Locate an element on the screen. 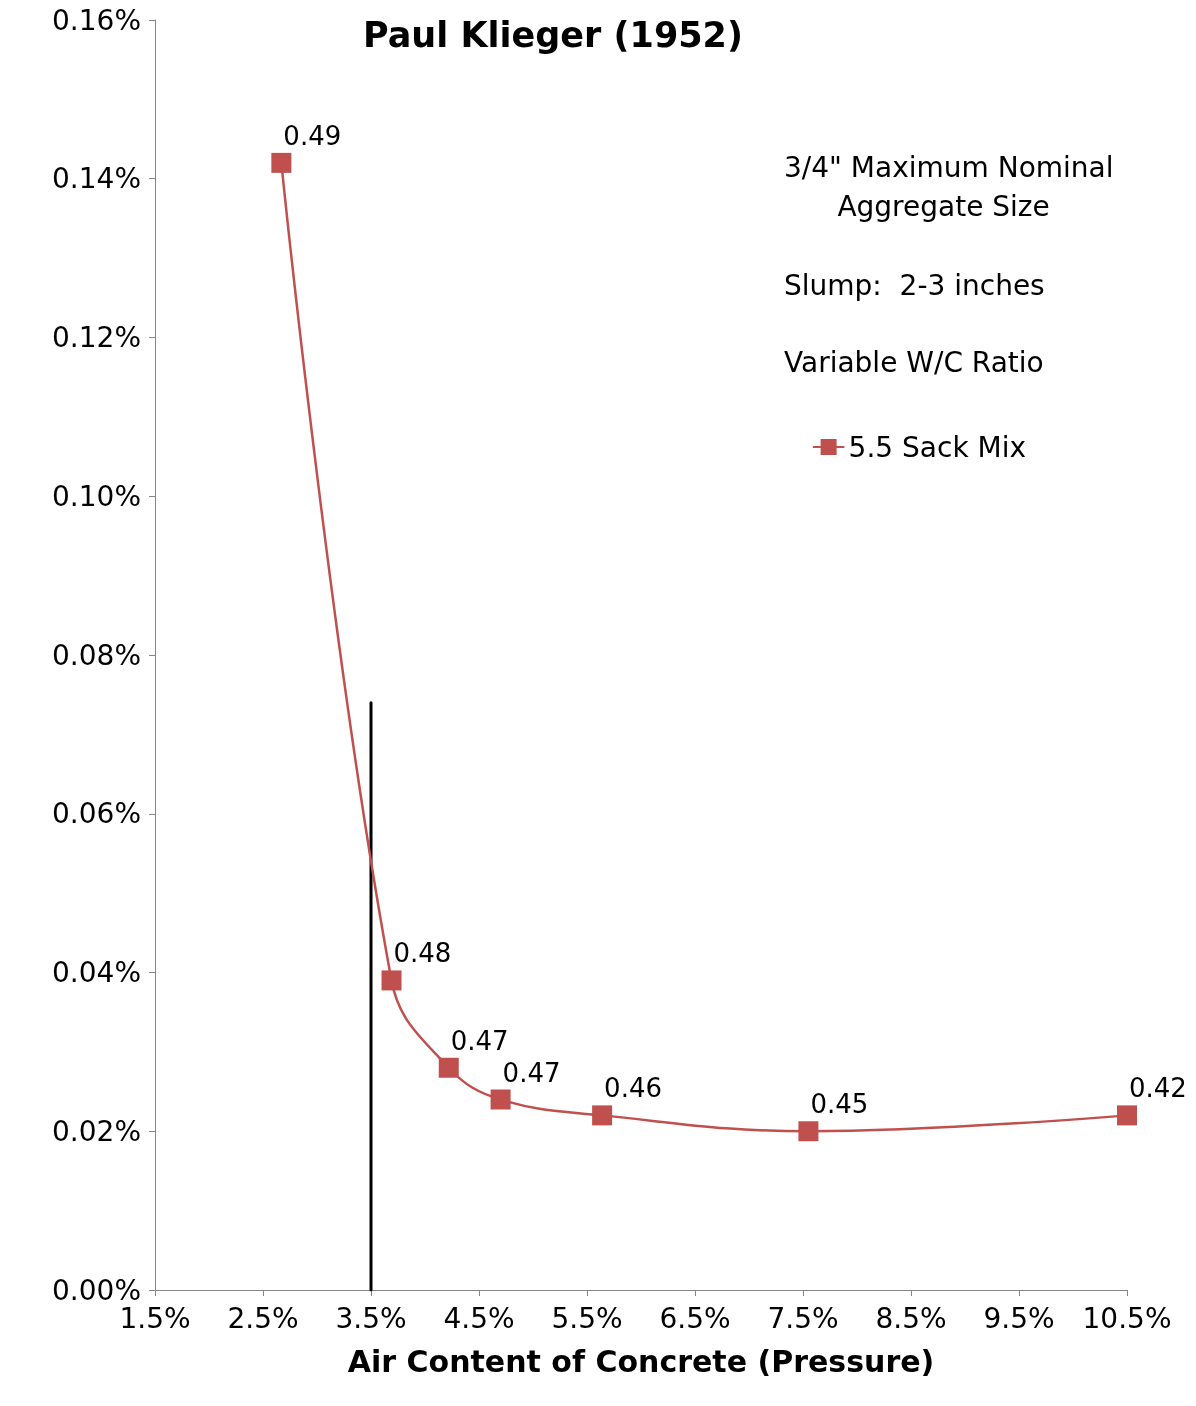  annotation: 0.46 is located at coordinates (633, 1088).